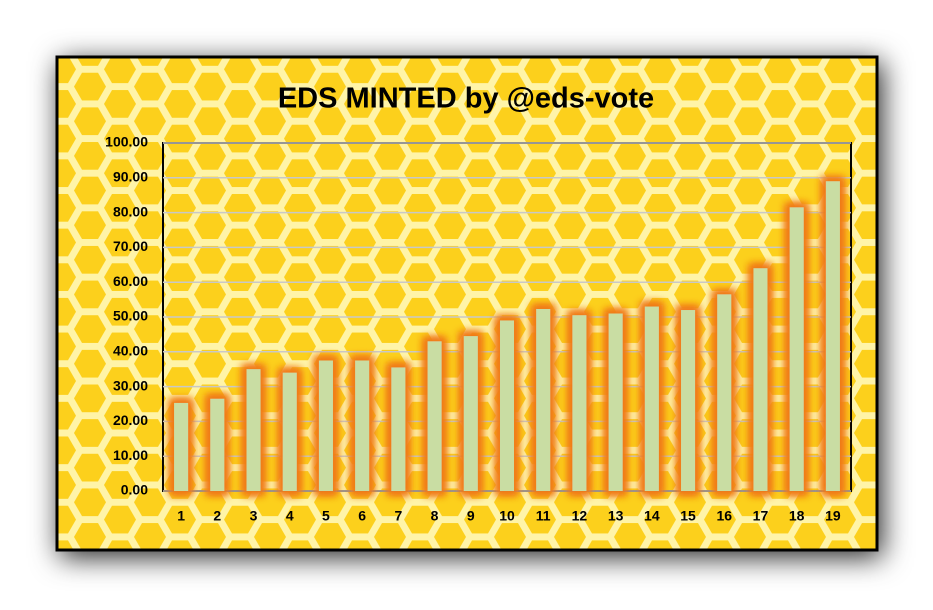 The height and width of the screenshot is (610, 933). Describe the element at coordinates (652, 516) in the screenshot. I see `x-tick-label: 14` at that location.